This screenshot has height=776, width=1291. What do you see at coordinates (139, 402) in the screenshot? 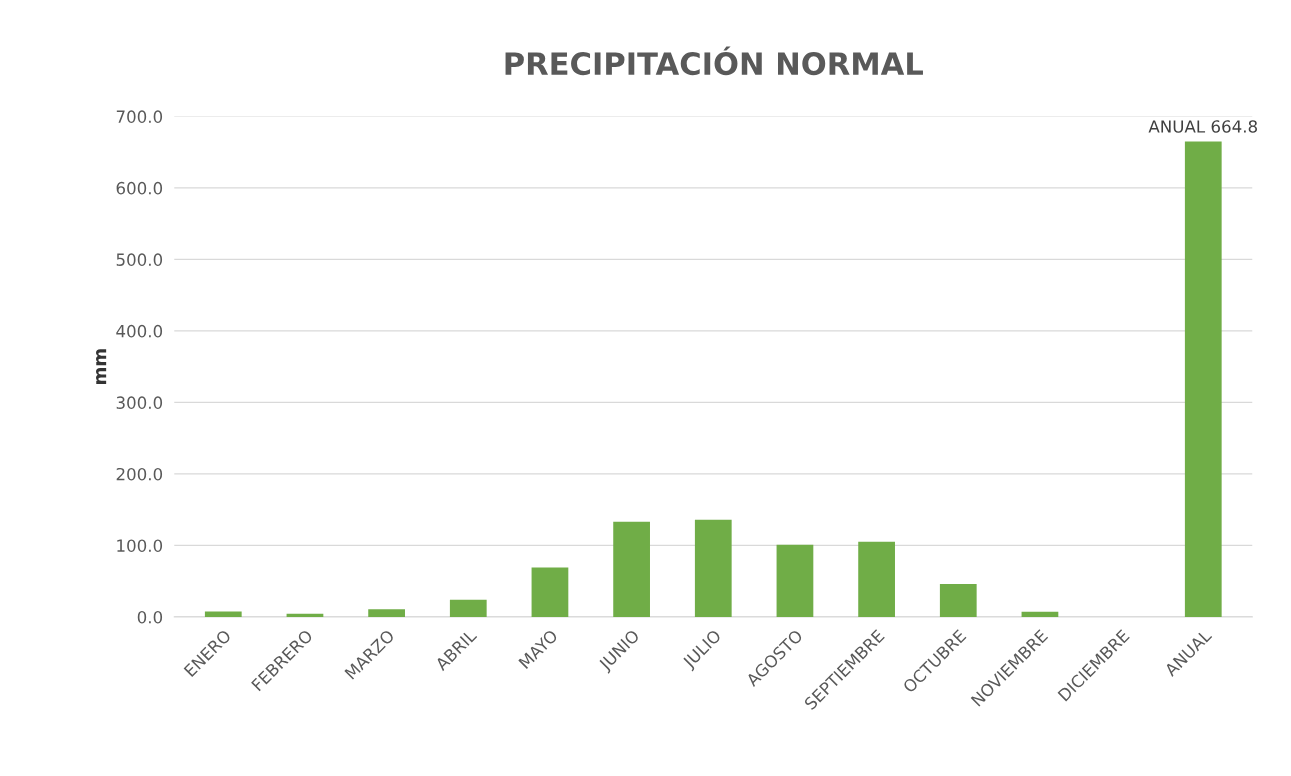
I see `y-tick-label: 300.0` at bounding box center [139, 402].